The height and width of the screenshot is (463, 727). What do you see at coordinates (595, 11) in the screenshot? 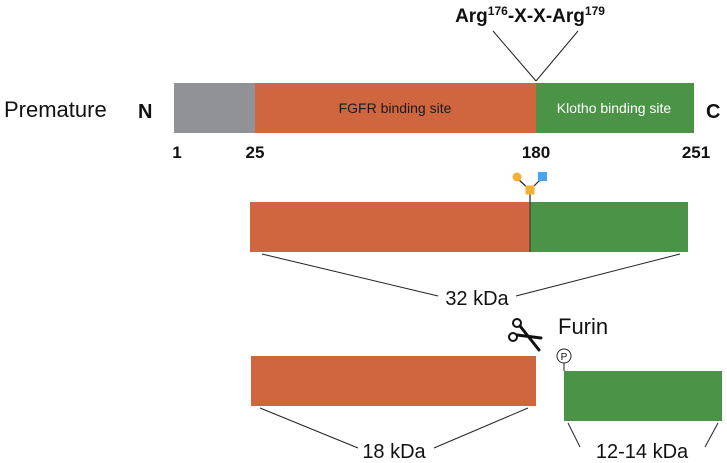
I see `motif-sup2: 179` at bounding box center [595, 11].